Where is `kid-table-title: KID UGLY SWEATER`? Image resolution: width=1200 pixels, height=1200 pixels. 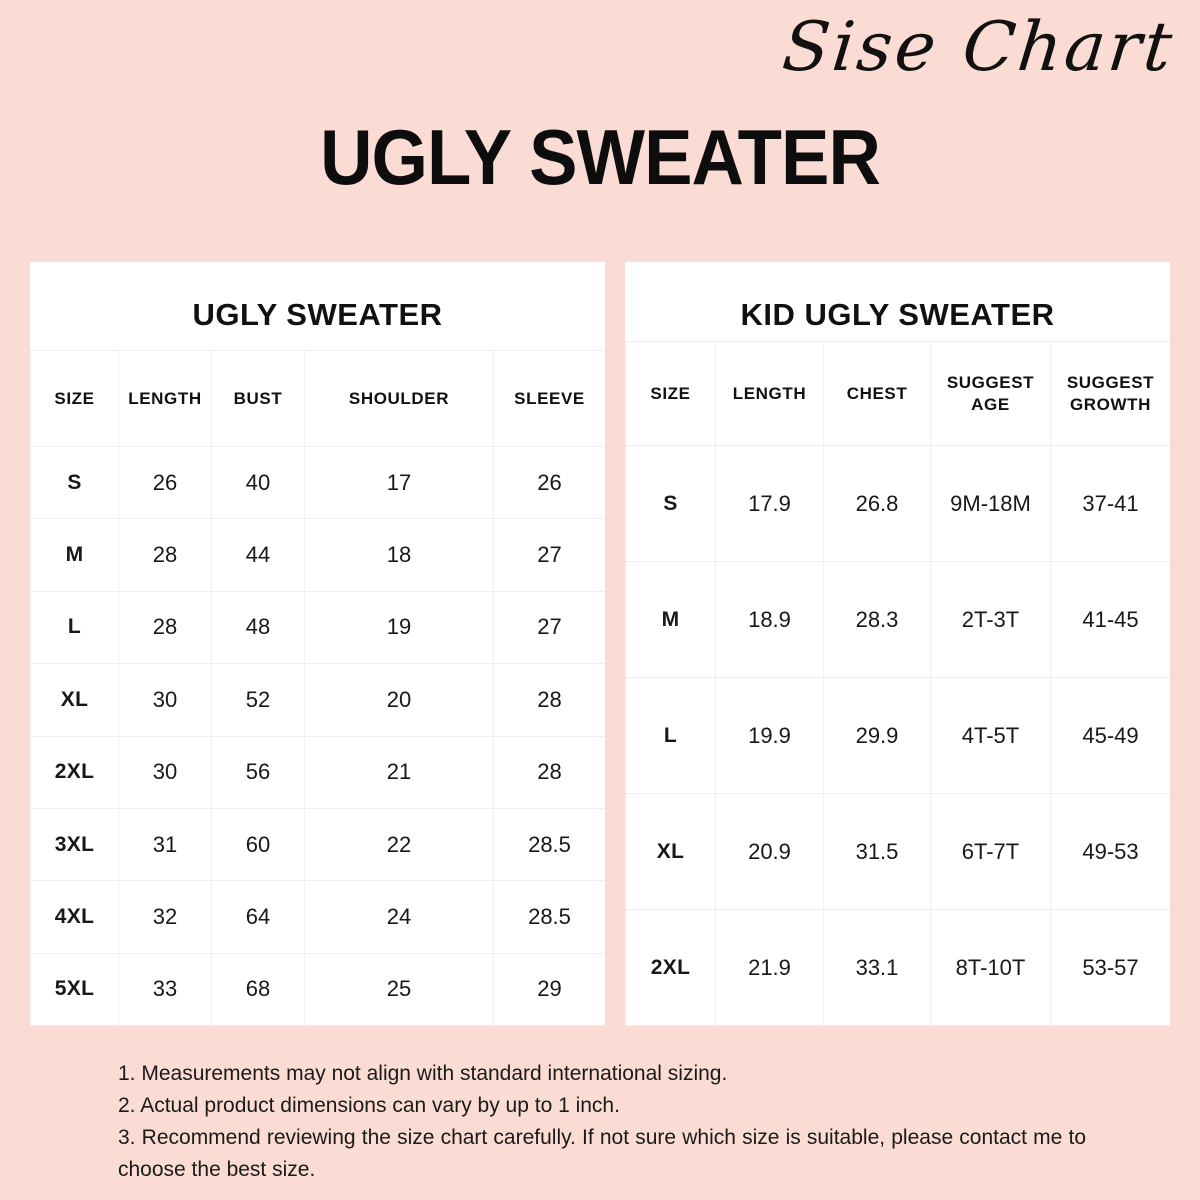
kid-table-title: KID UGLY SWEATER is located at coordinates (897, 314).